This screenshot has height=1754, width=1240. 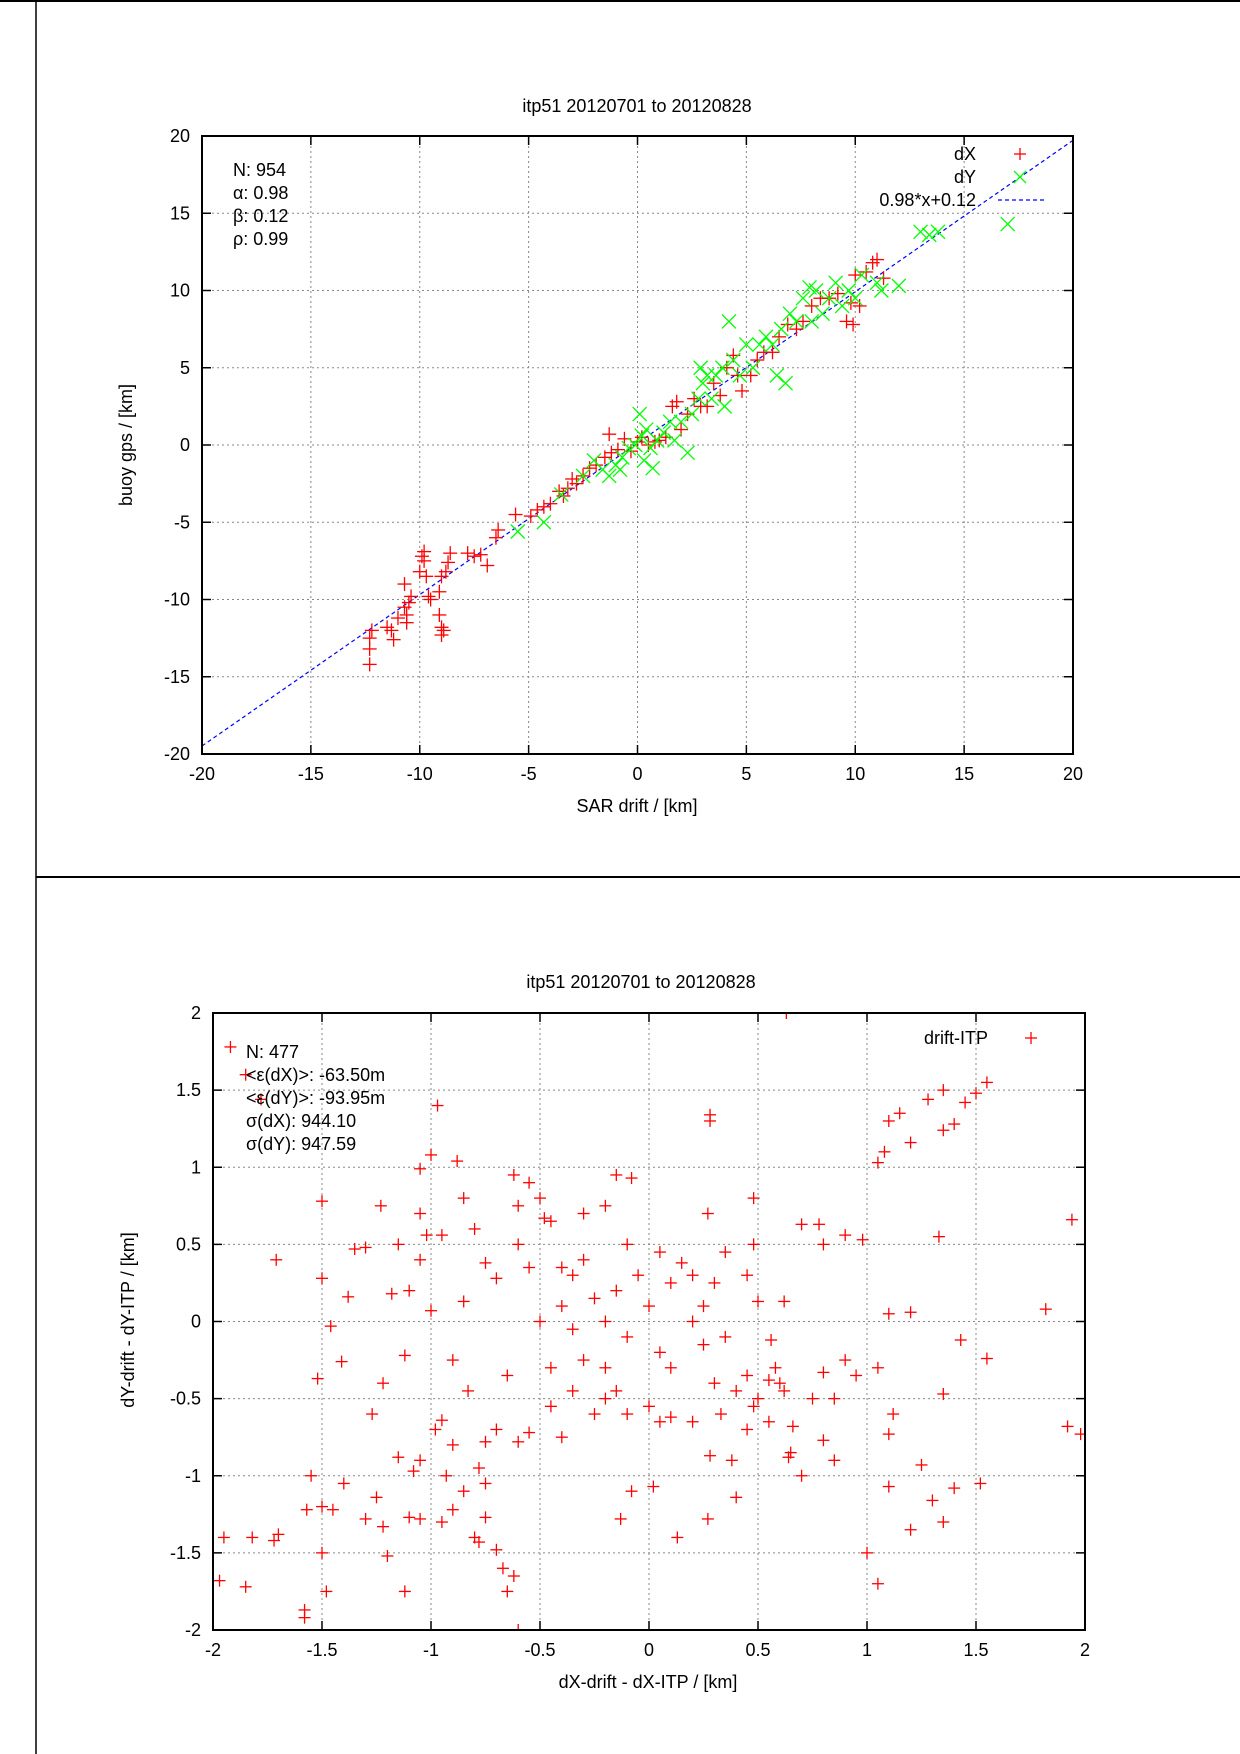 I want to click on stats-line: <ε(dY)>: -93.95m, so click(x=315, y=1098).